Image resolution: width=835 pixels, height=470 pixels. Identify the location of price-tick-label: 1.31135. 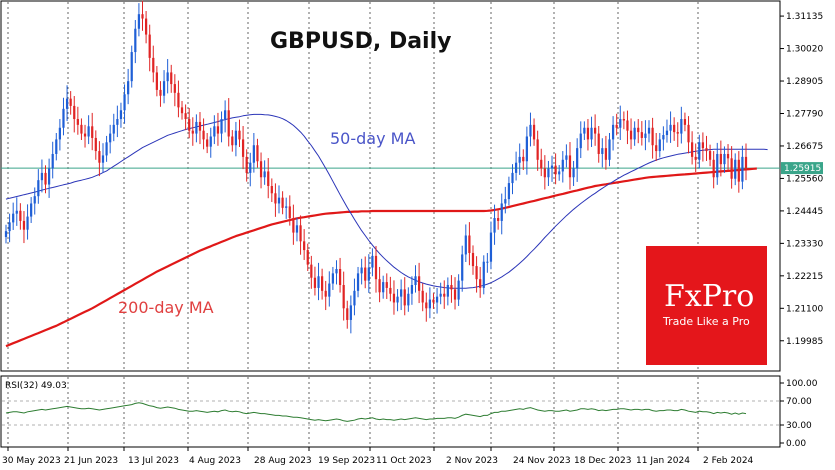
(804, 17).